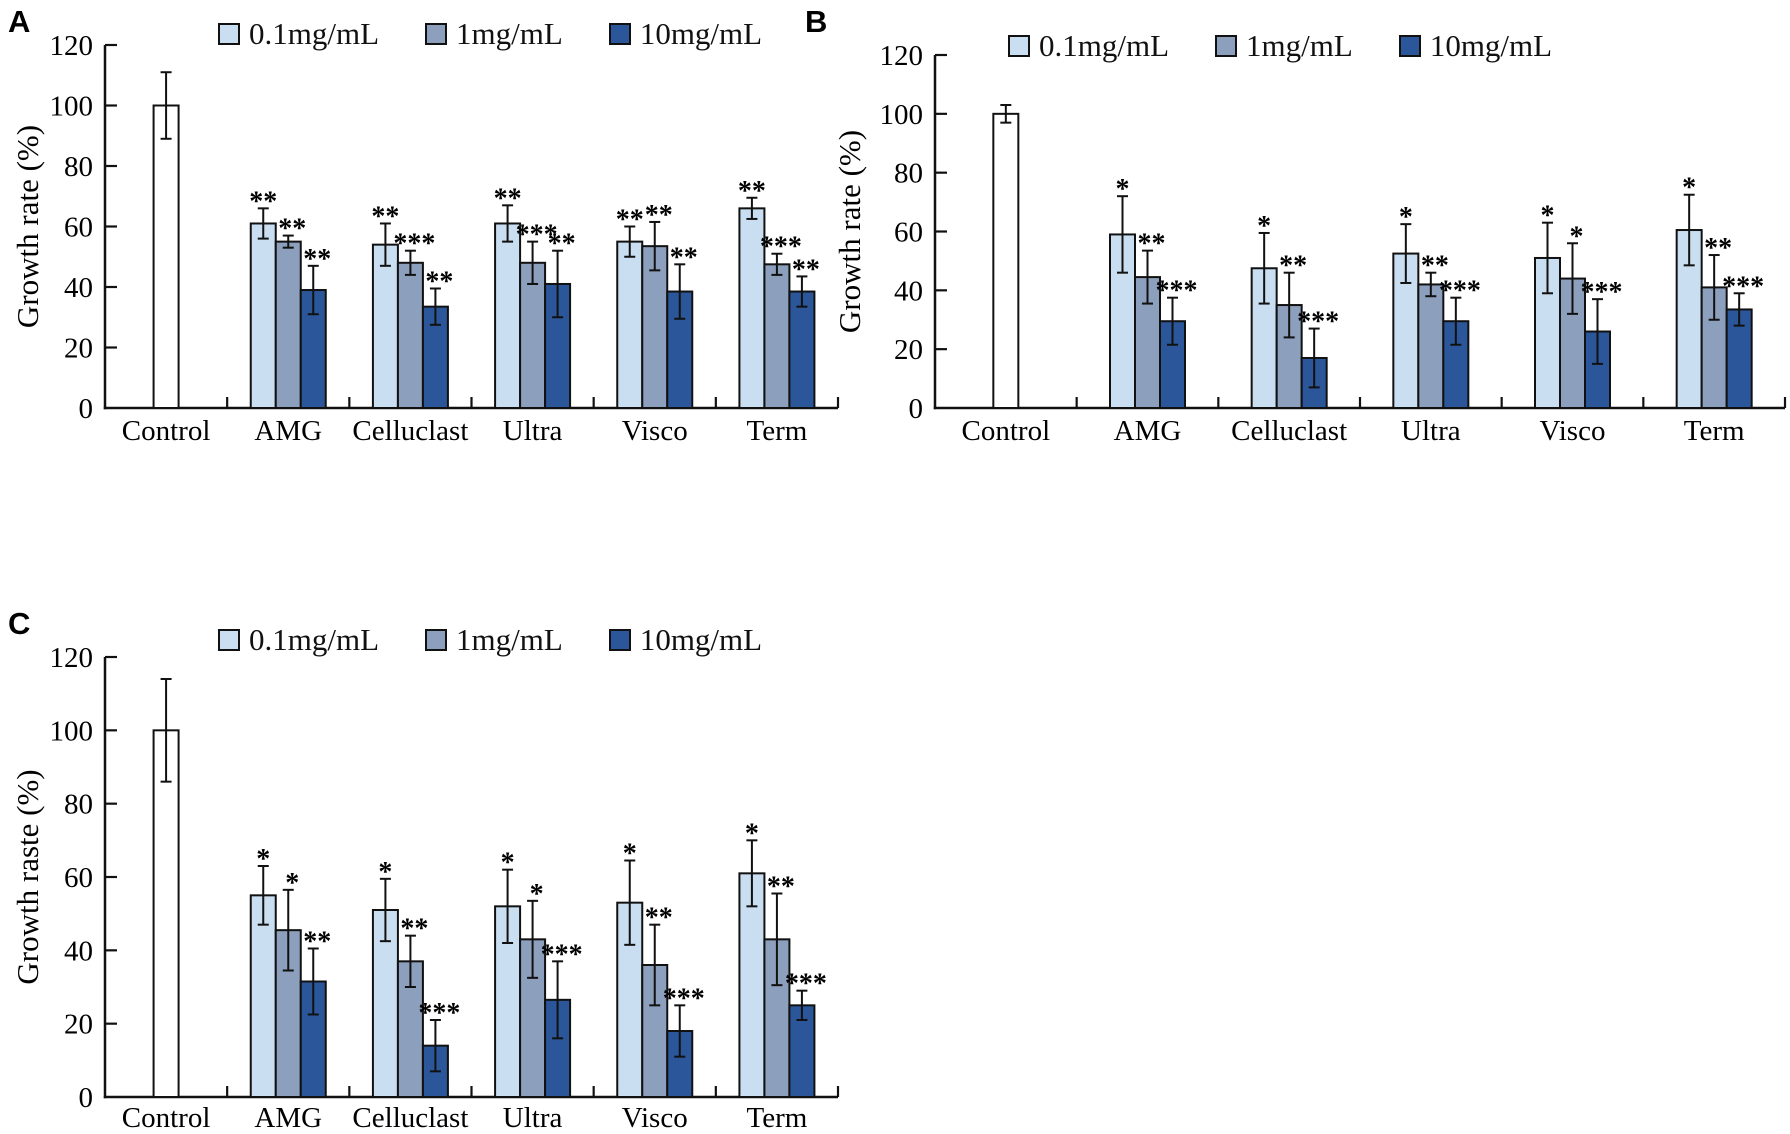  Describe the element at coordinates (288, 324) in the screenshot. I see `bar-AMG-1mg/mL` at that location.